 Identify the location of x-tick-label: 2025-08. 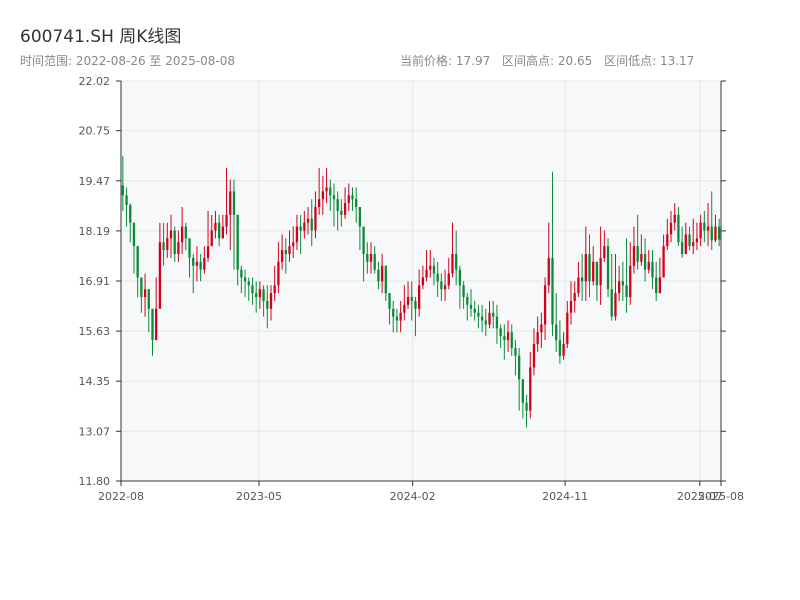
(721, 496).